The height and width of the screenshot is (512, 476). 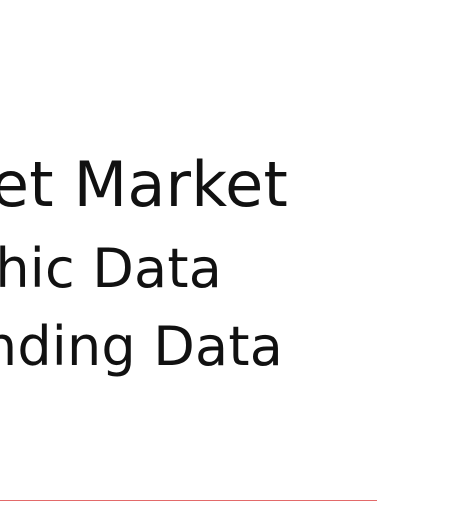 I want to click on slide-title-line-2: hic Data, so click(x=111, y=268).